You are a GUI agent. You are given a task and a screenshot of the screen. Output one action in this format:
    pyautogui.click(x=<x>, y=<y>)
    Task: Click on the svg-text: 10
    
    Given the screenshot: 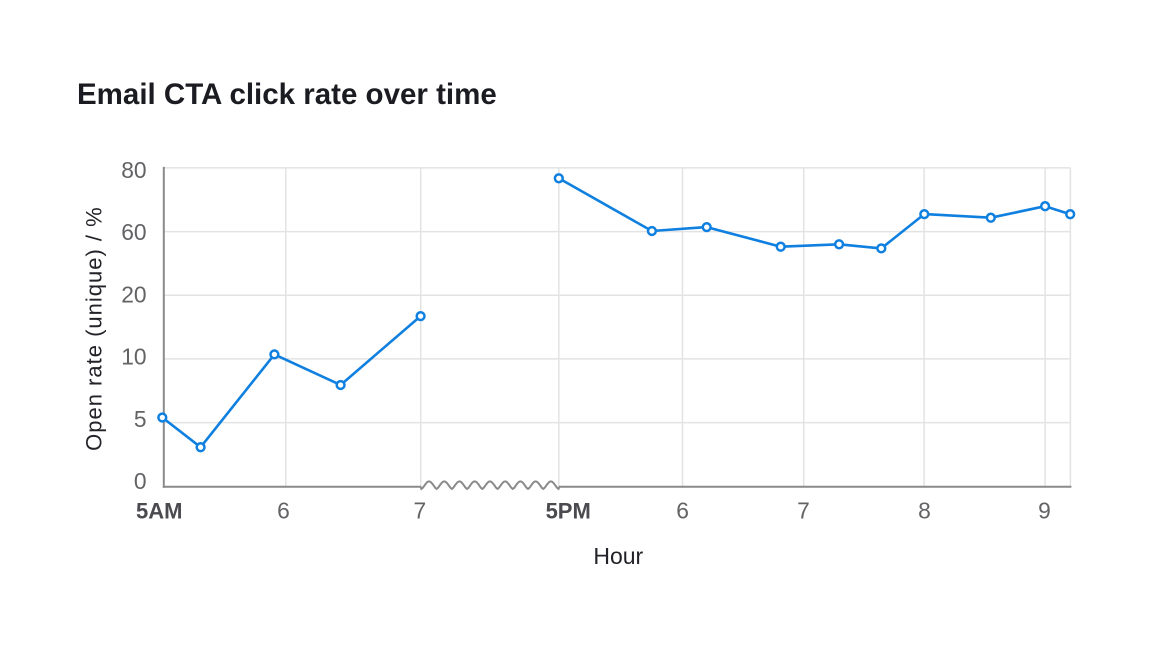 What is the action you would take?
    pyautogui.click(x=133, y=357)
    